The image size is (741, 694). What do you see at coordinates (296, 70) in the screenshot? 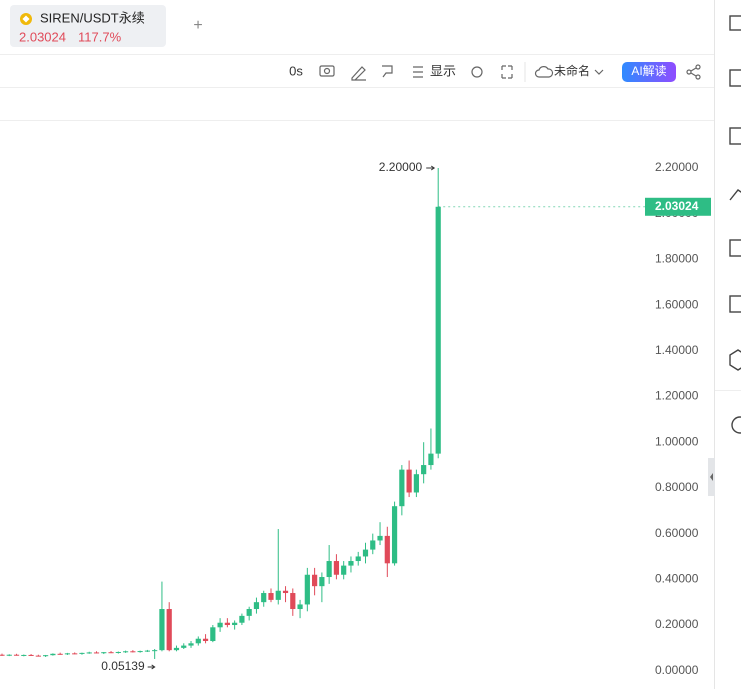
I see `interval: 0s` at bounding box center [296, 70].